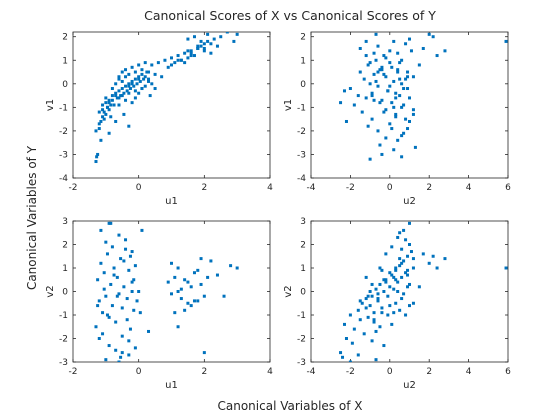  What do you see at coordinates (171, 385) in the screenshot?
I see `x-axis-label: u1` at bounding box center [171, 385].